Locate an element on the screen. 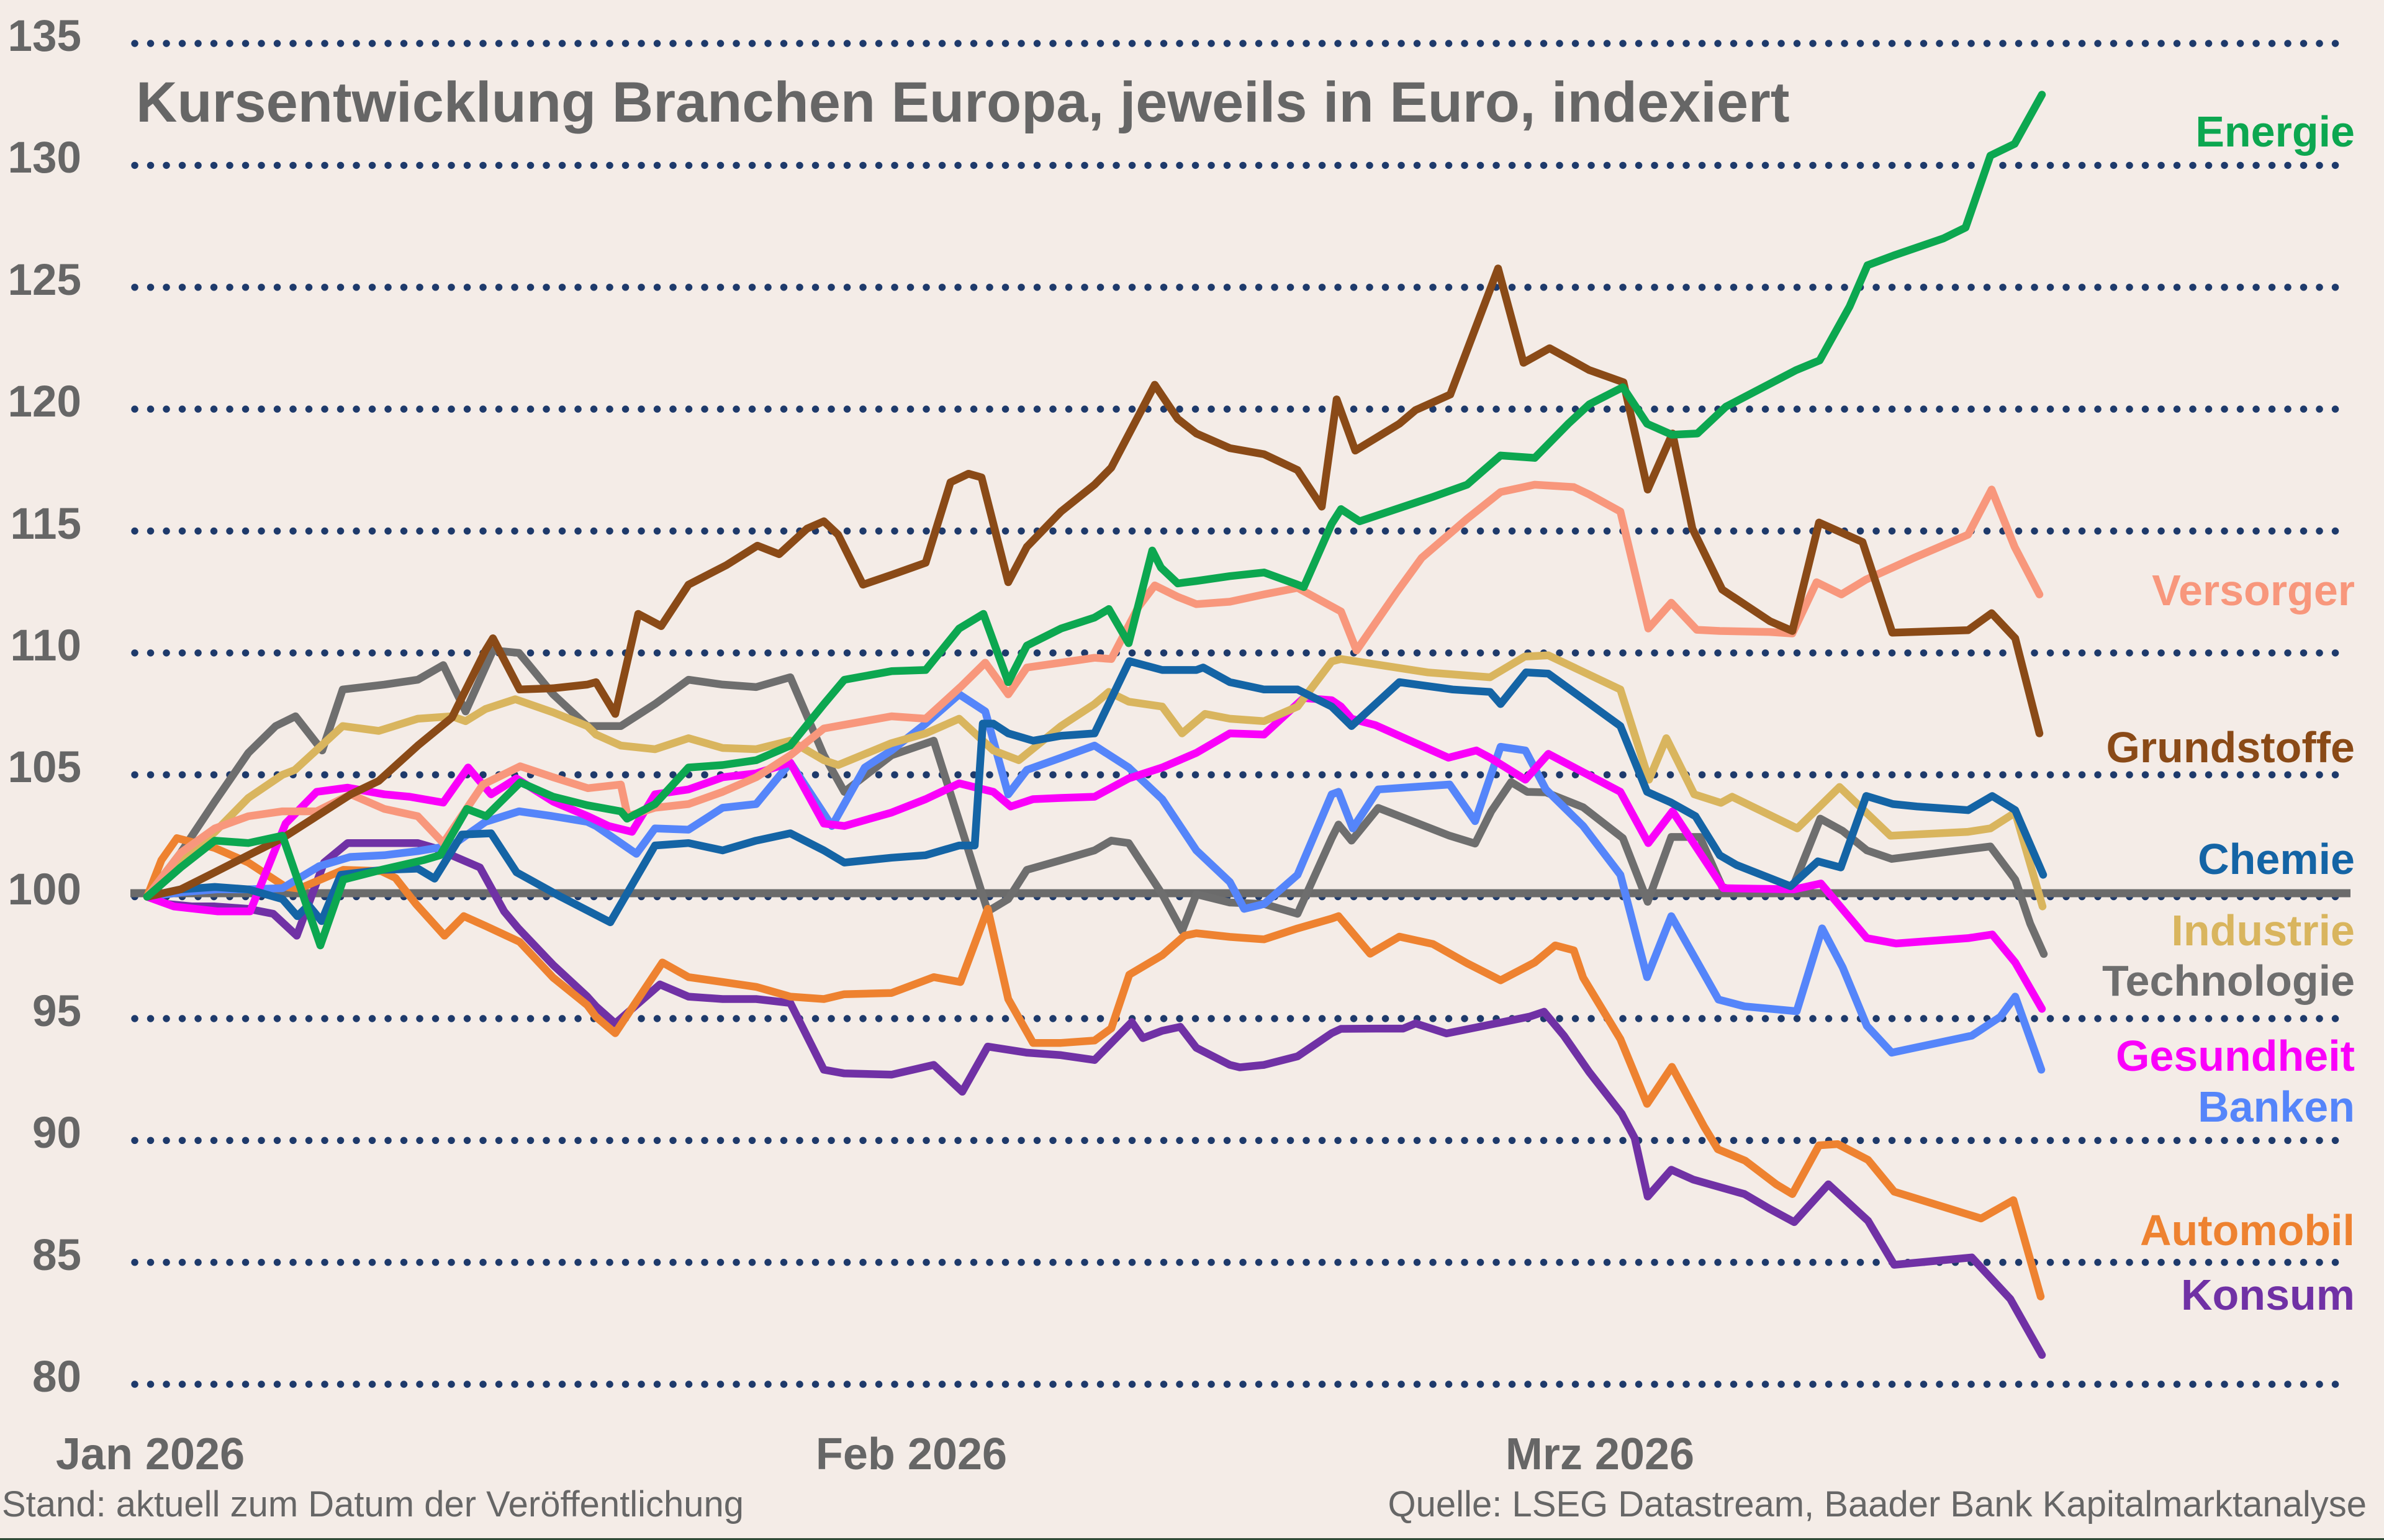 The image size is (2384, 1540). svg-text: 90 is located at coordinates (56, 1133).